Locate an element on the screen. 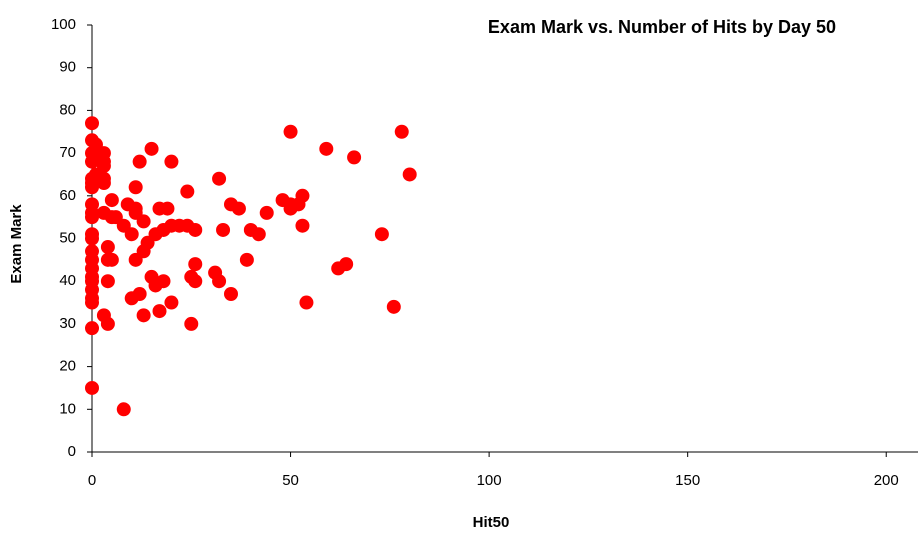 This screenshot has height=539, width=923. chart-title: Exam Mark vs. Number of Hits by Day 50 is located at coordinates (662, 27).